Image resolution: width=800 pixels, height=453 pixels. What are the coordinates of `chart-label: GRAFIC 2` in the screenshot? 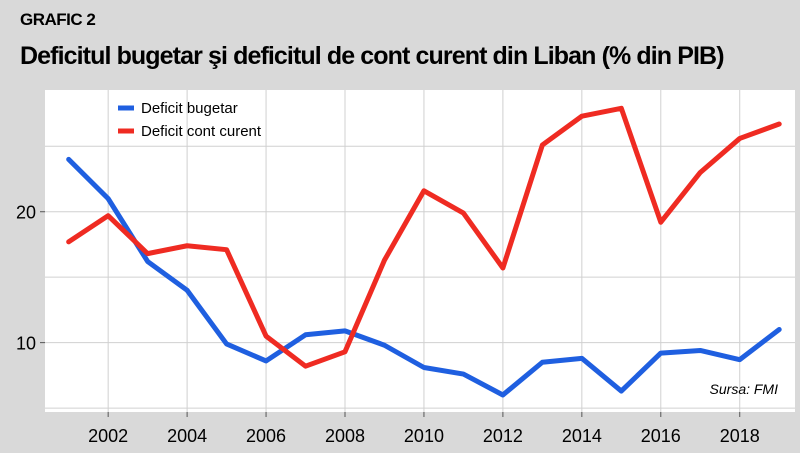 It's located at (58, 19).